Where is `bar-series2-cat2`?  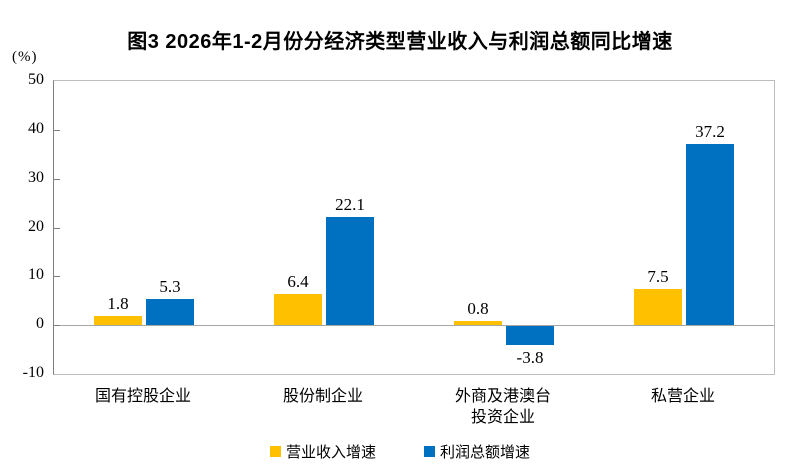 bar-series2-cat2 is located at coordinates (350, 271).